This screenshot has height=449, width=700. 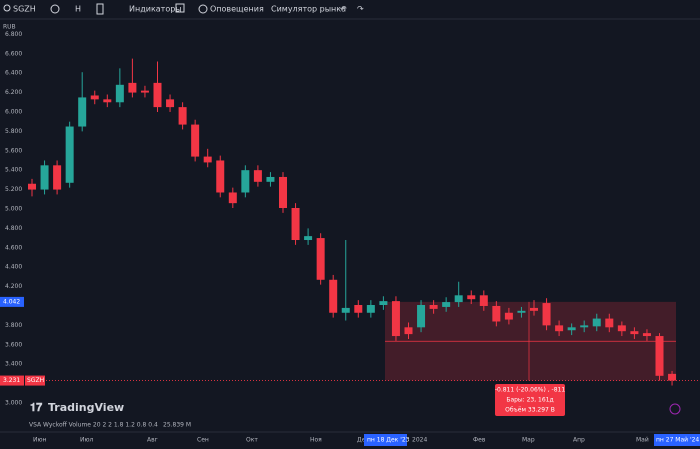 What do you see at coordinates (252, 440) in the screenshot?
I see `x-tick-label: Окт` at bounding box center [252, 440].